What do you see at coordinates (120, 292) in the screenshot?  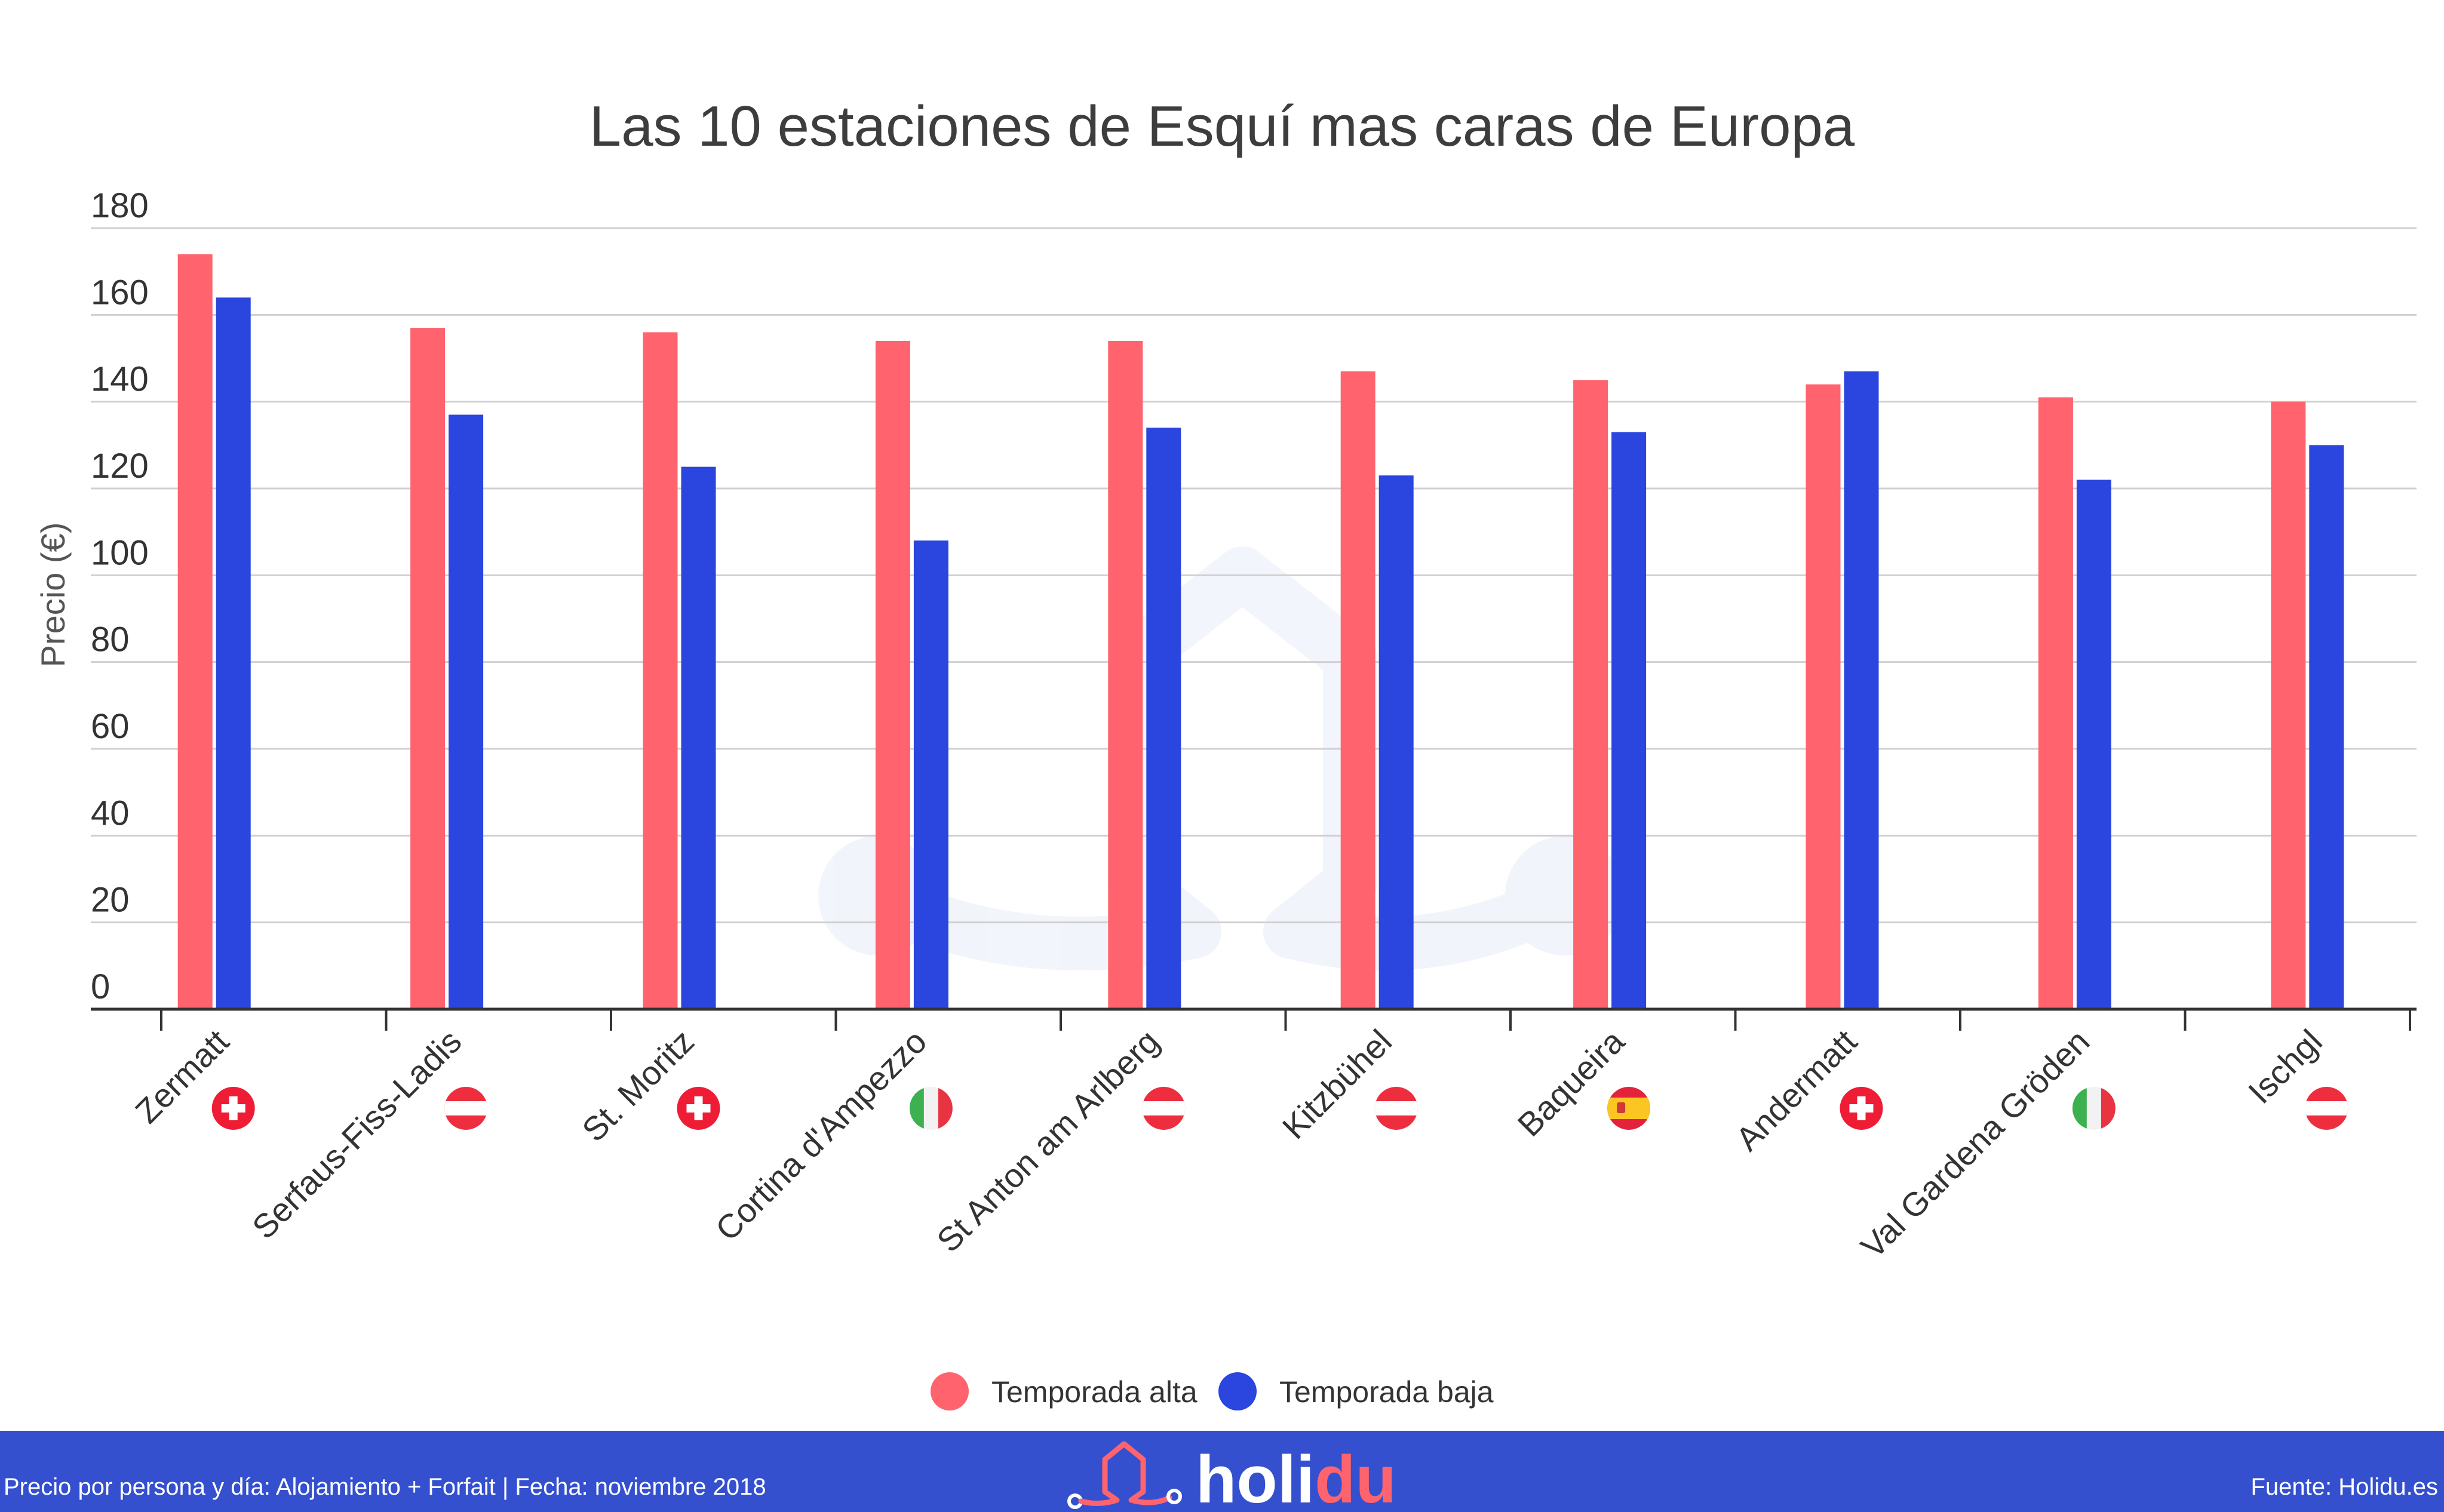 I see `y-tick-label: 160` at bounding box center [120, 292].